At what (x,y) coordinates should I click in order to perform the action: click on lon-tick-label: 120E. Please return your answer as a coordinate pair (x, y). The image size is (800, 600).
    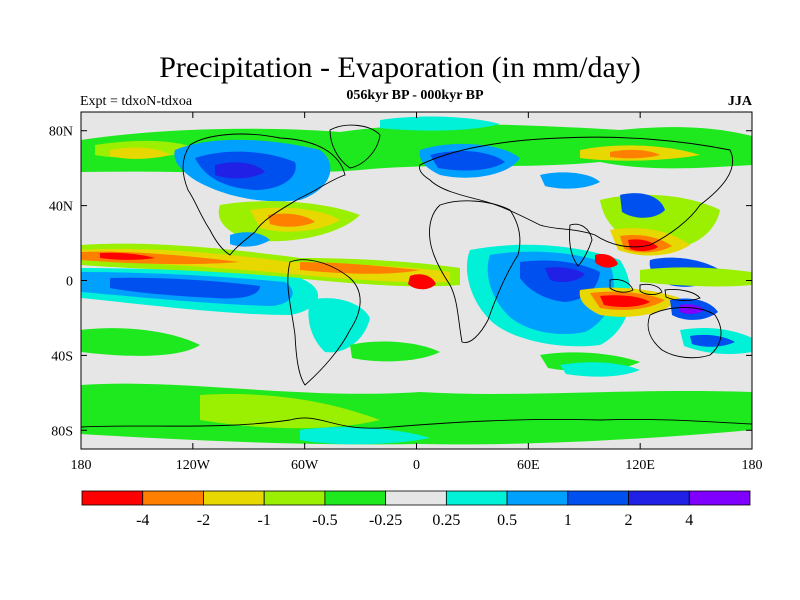
    Looking at the image, I should click on (640, 465).